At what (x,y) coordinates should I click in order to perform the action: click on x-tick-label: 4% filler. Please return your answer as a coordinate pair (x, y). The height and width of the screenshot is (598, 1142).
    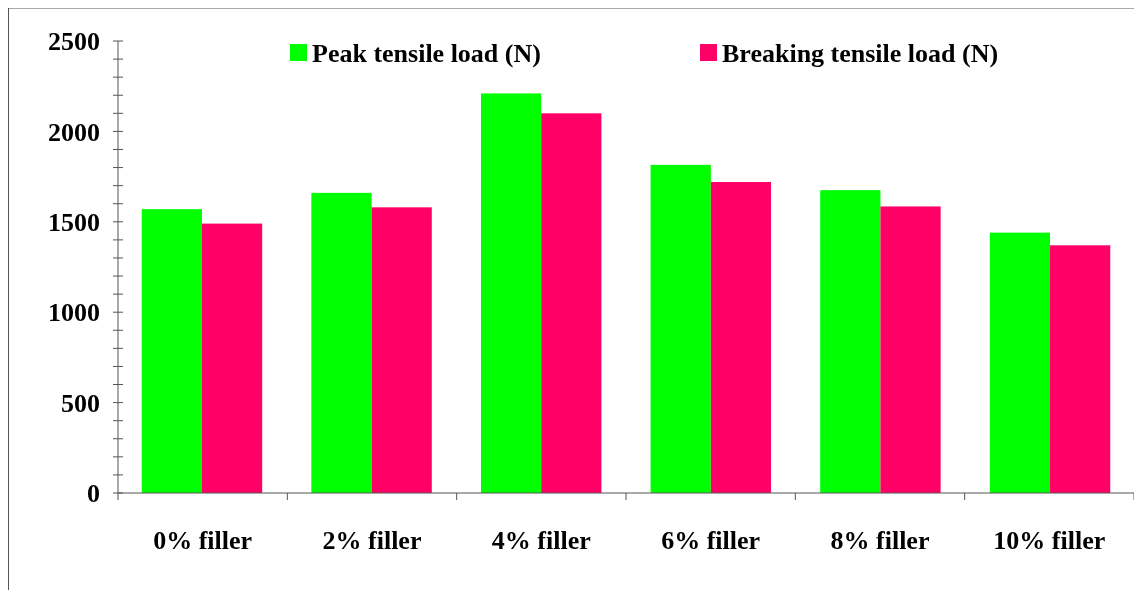
    Looking at the image, I should click on (541, 540).